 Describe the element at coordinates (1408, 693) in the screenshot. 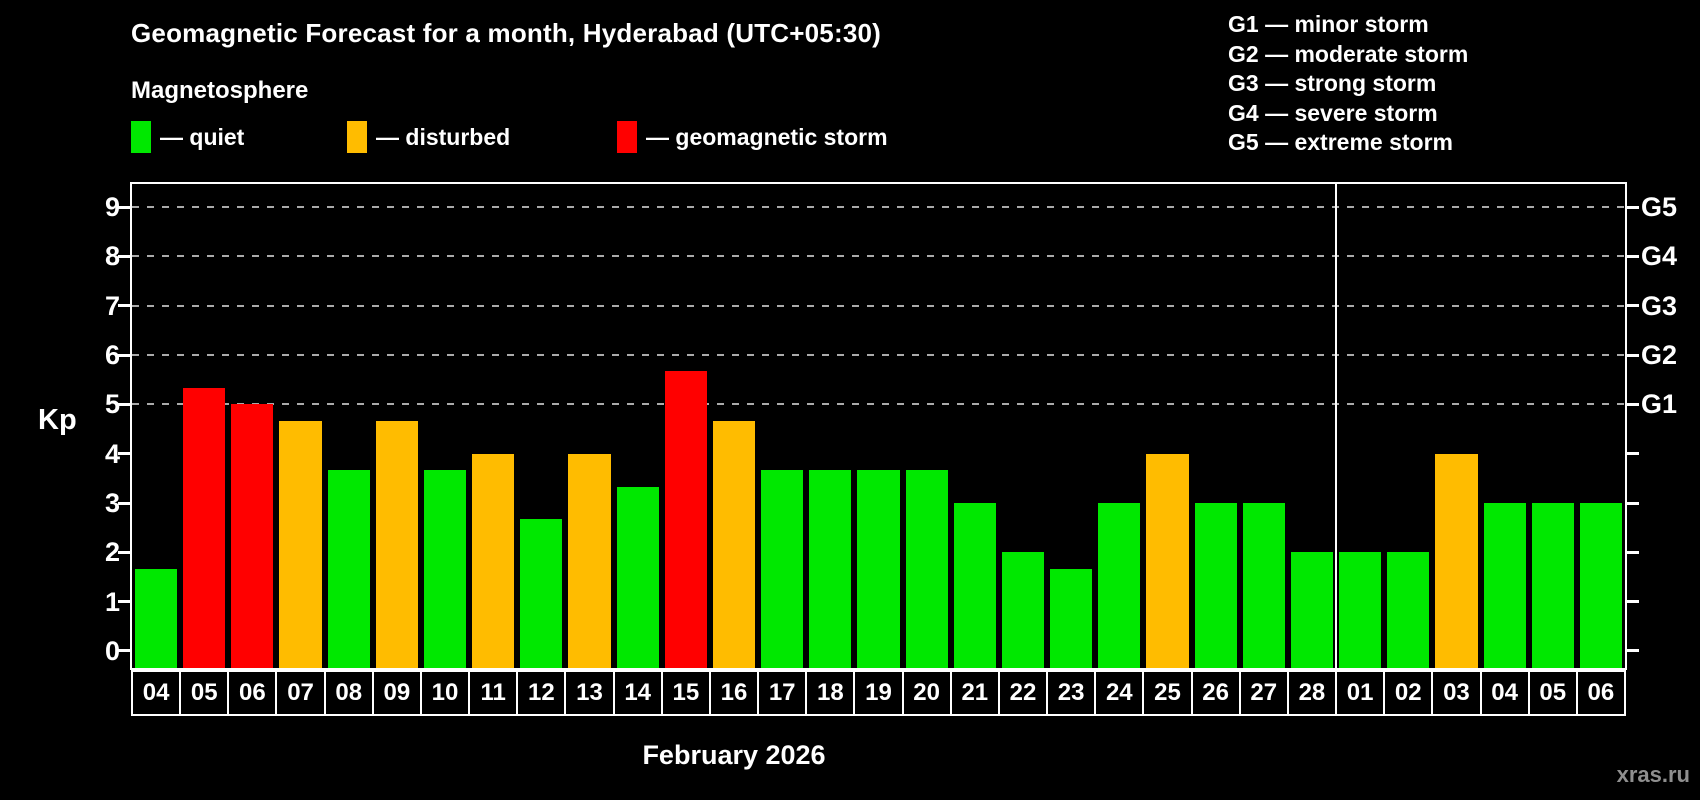

I see `x-axis-label-cell: 02` at that location.